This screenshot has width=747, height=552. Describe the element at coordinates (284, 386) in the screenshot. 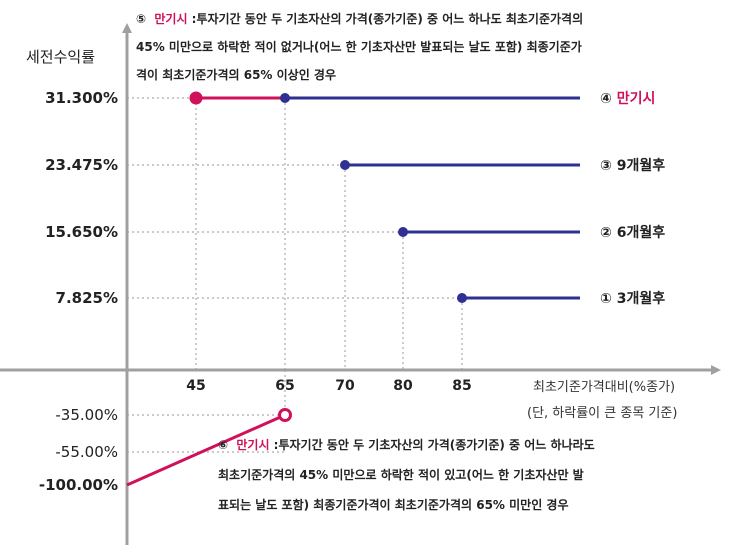

I see `x-tick-label: 65` at that location.